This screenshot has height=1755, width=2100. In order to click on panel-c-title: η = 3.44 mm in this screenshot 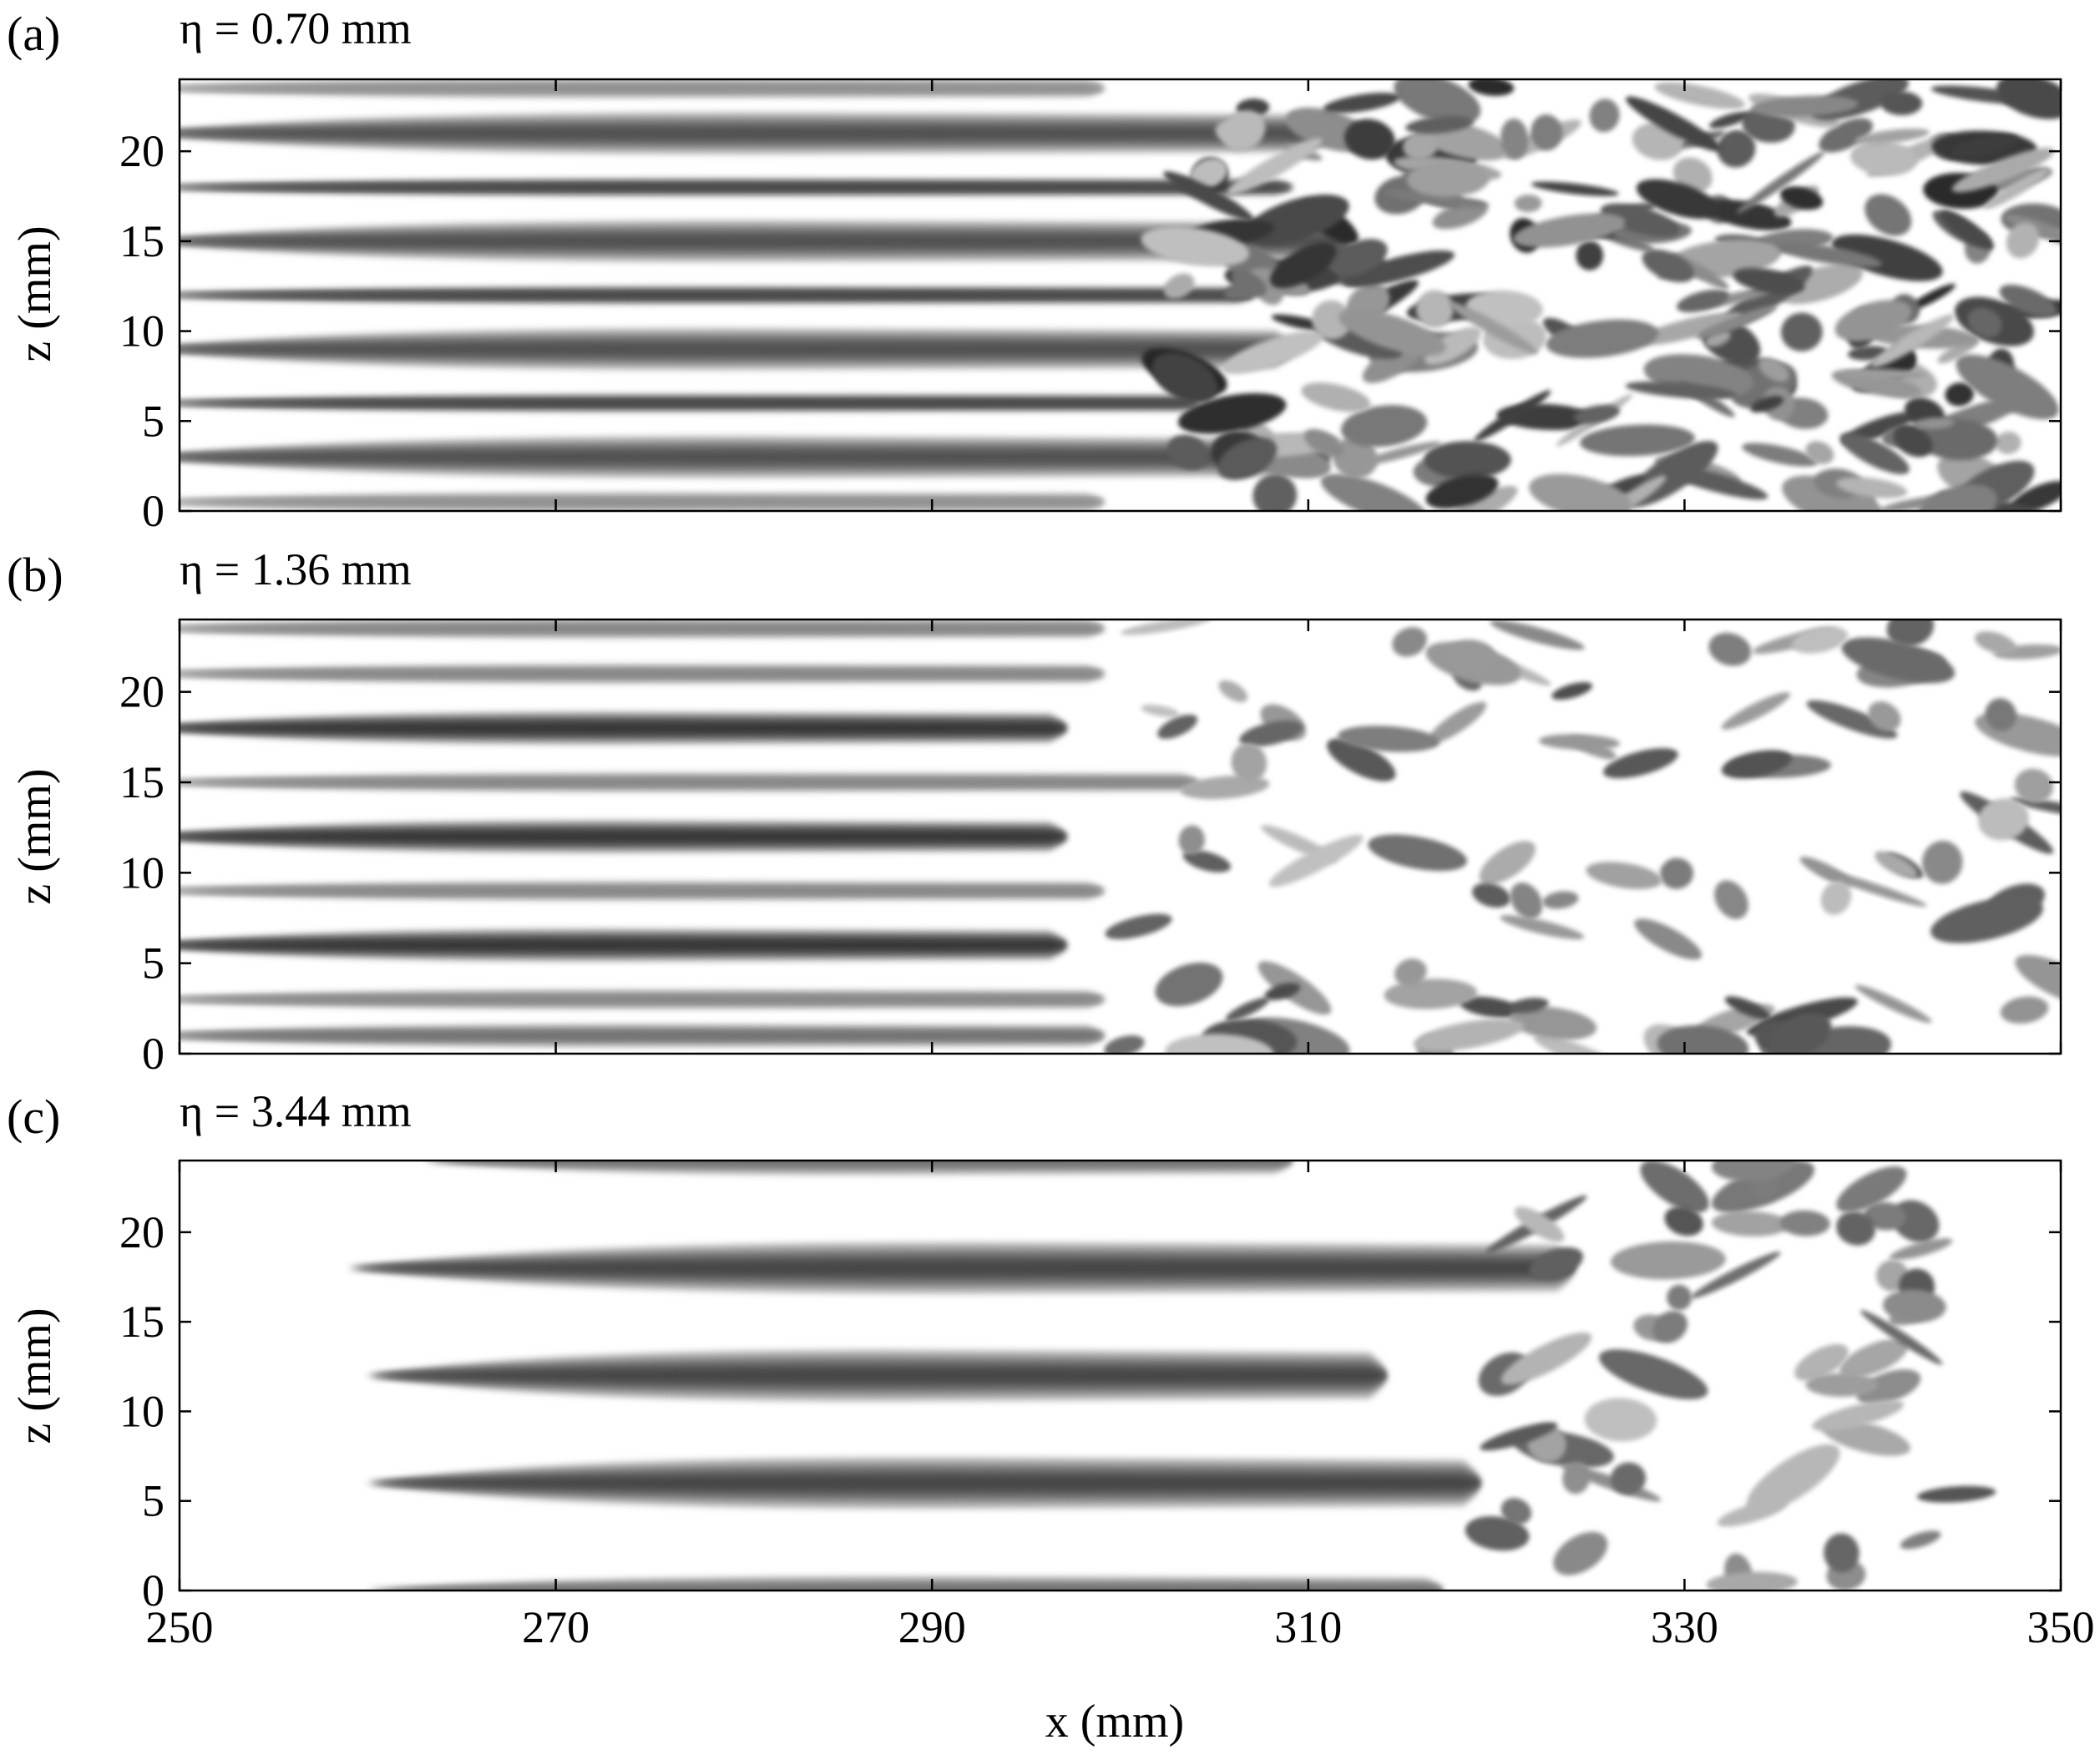, I will do `click(296, 1111)`.